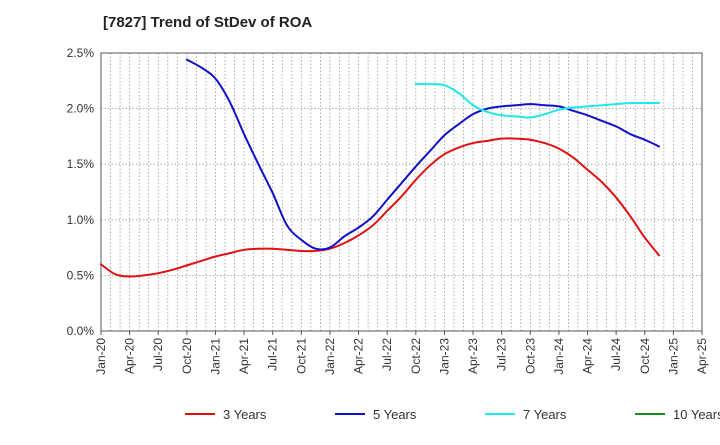  I want to click on chart-title: [7827] Trend of StDev of ROA, so click(208, 22).